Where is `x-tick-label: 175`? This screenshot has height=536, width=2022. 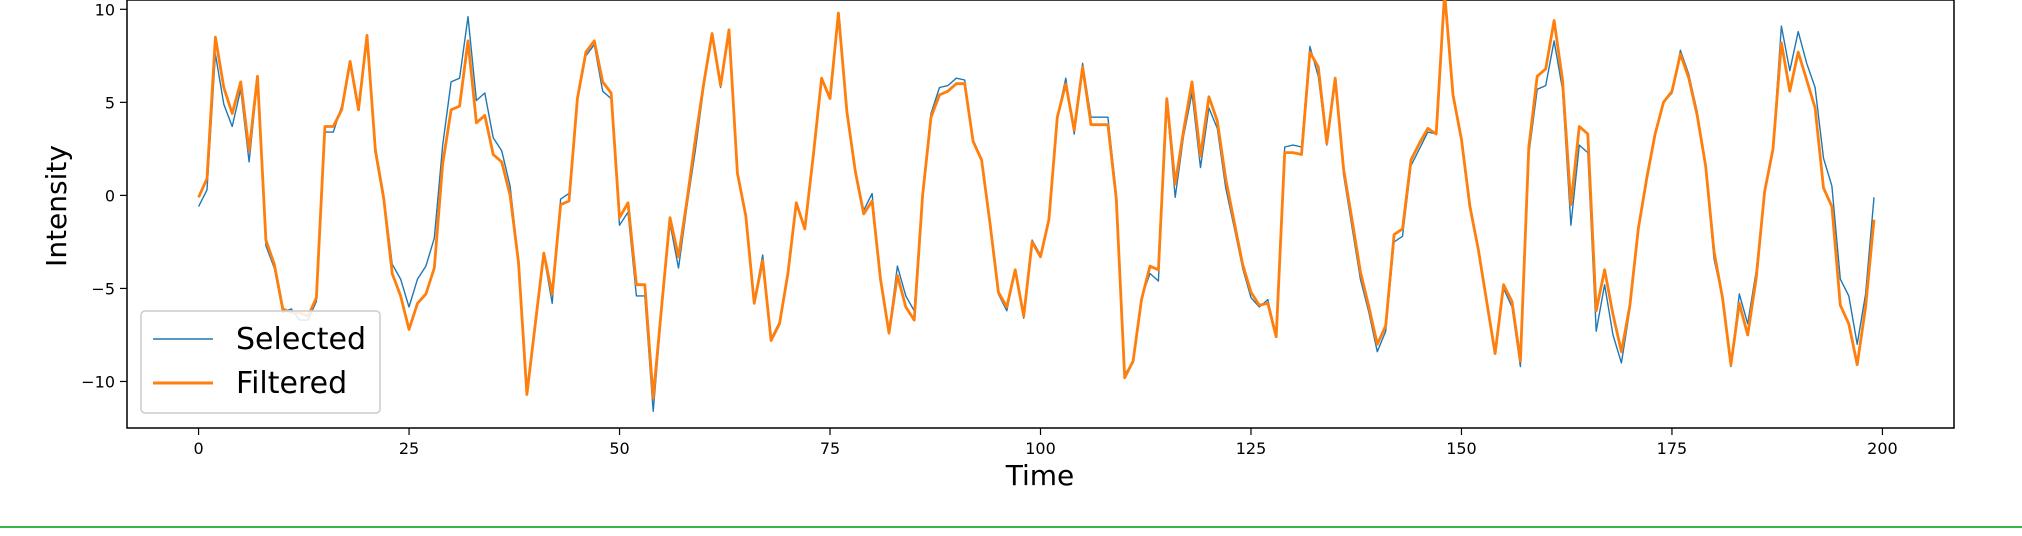 x-tick-label: 175 is located at coordinates (1672, 448).